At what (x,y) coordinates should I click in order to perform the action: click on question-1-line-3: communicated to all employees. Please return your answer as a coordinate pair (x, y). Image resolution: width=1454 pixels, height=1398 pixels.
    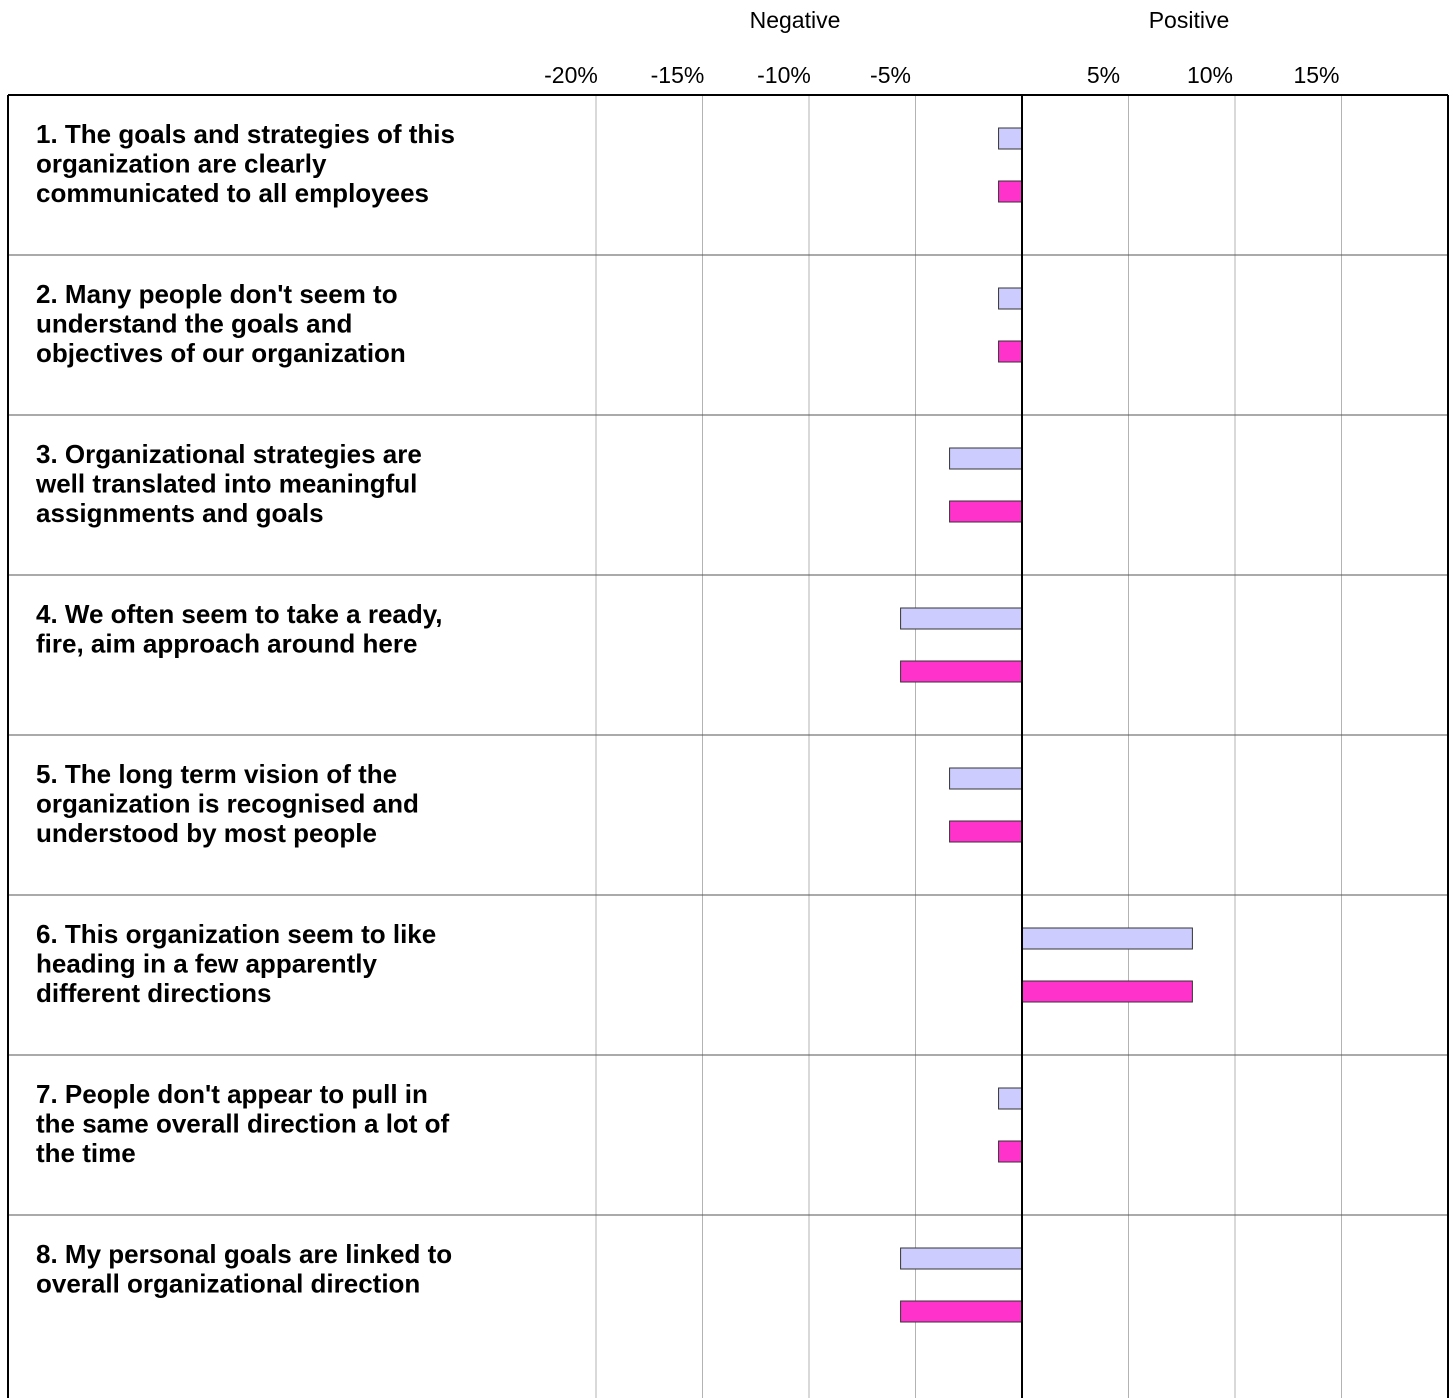
    Looking at the image, I should click on (232, 193).